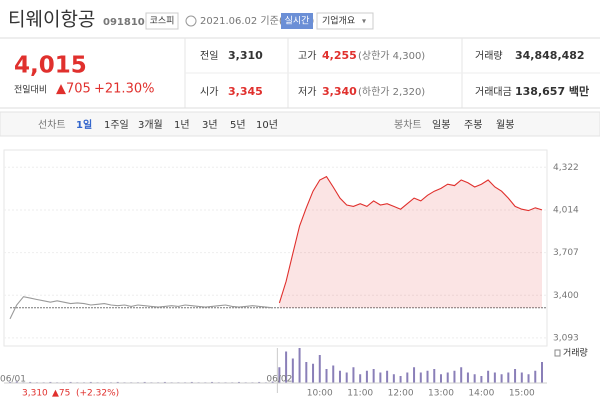 The image size is (600, 411). I want to click on tab: 1년, so click(182, 125).